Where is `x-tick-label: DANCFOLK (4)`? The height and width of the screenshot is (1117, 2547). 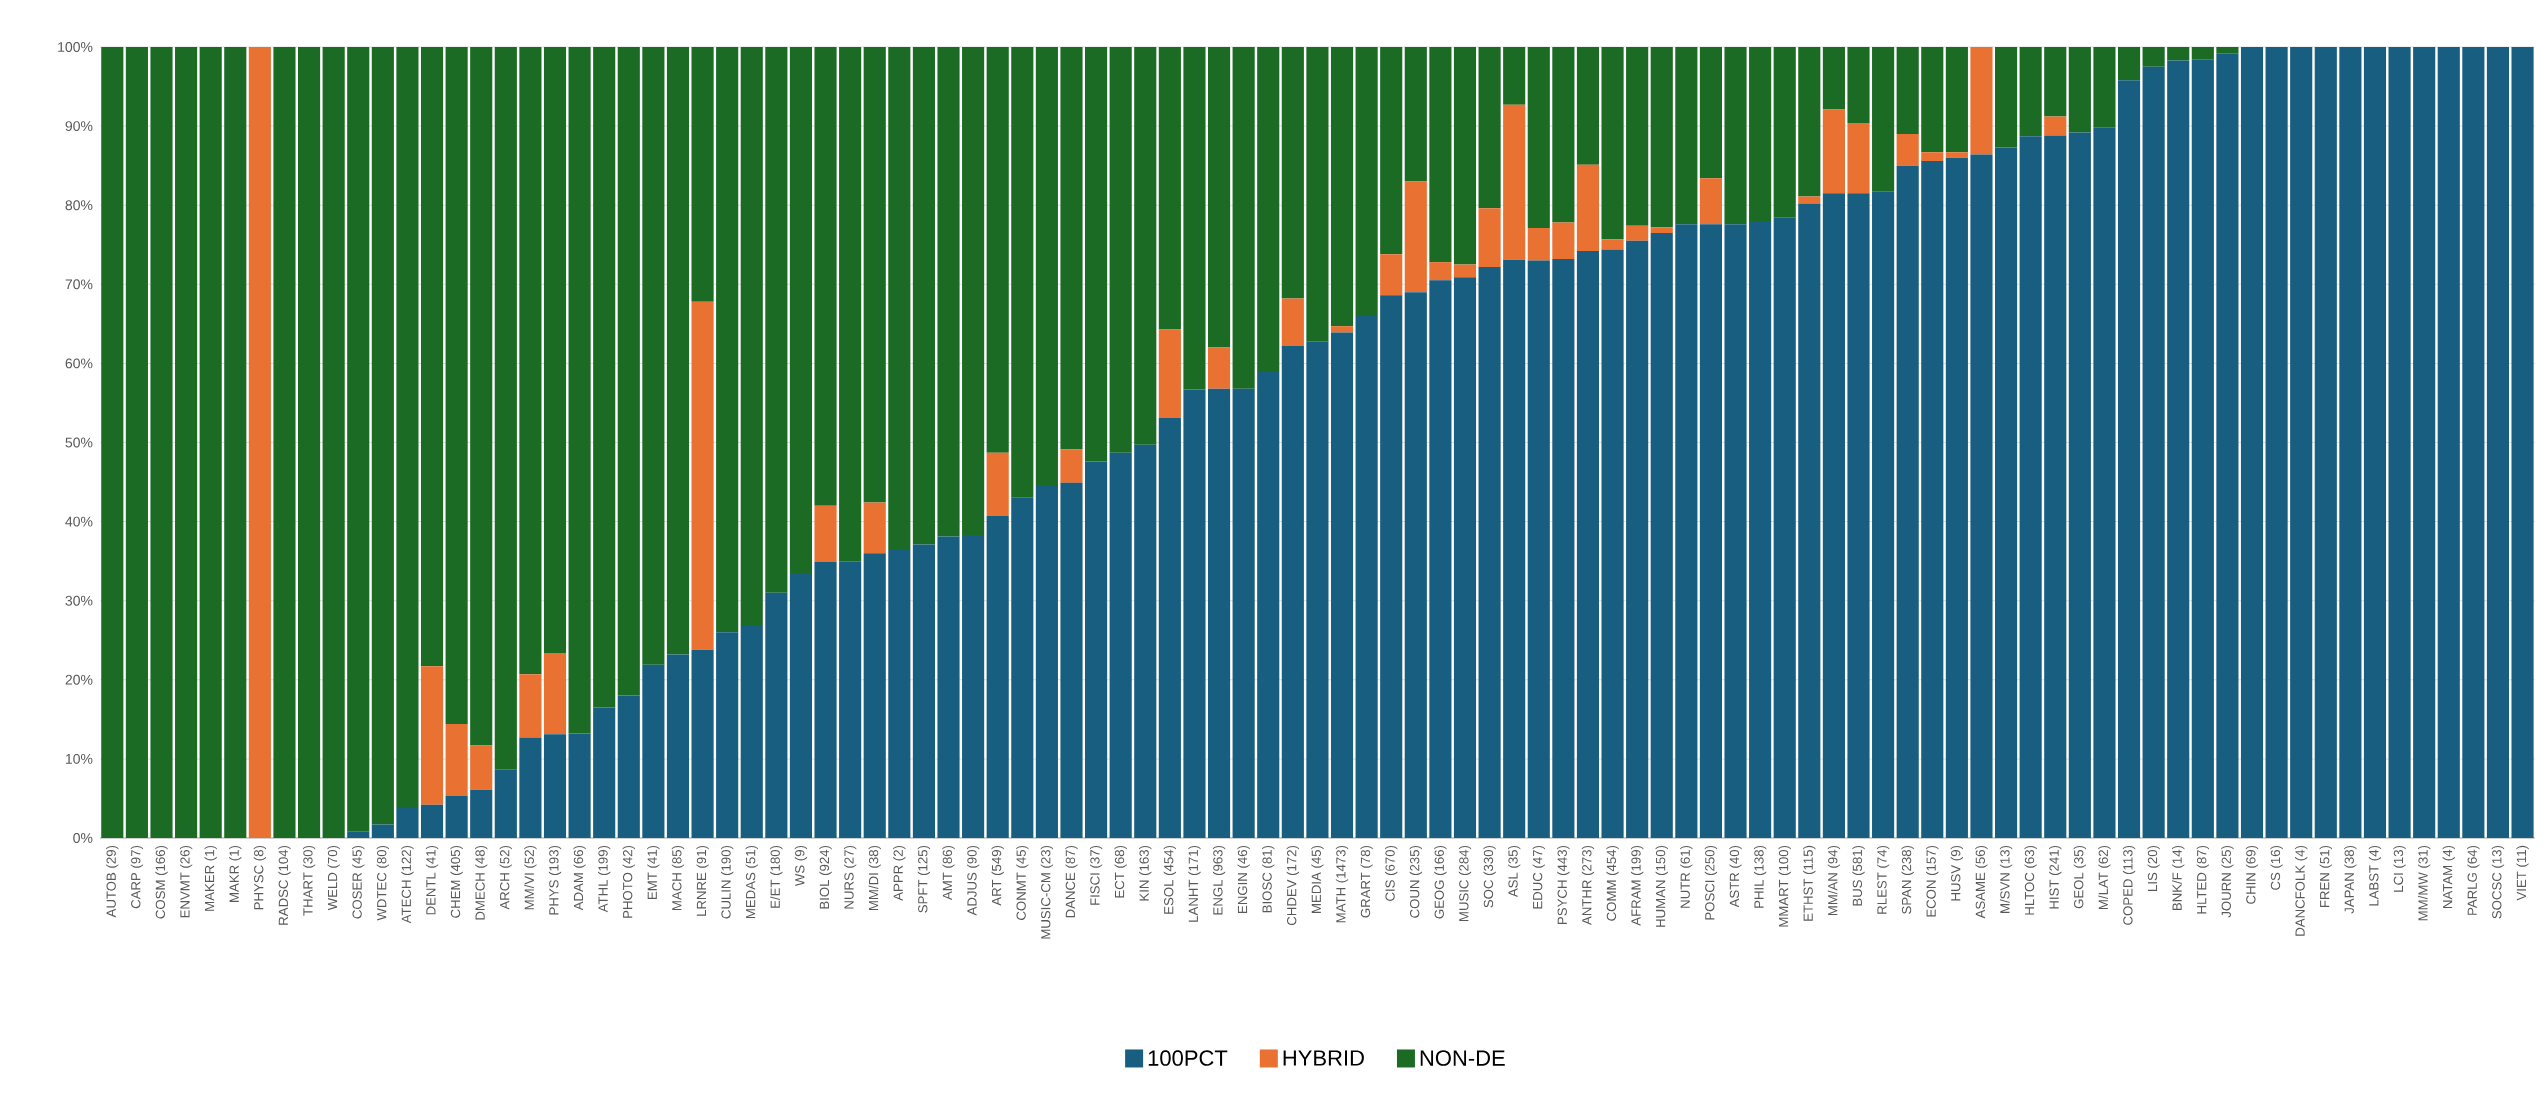
x-tick-label: DANCFOLK (4) is located at coordinates (2301, 890).